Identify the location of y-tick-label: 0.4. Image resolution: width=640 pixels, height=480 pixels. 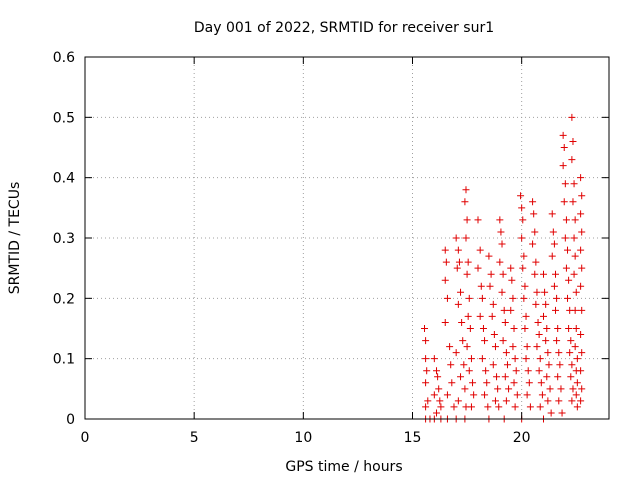
(64, 179).